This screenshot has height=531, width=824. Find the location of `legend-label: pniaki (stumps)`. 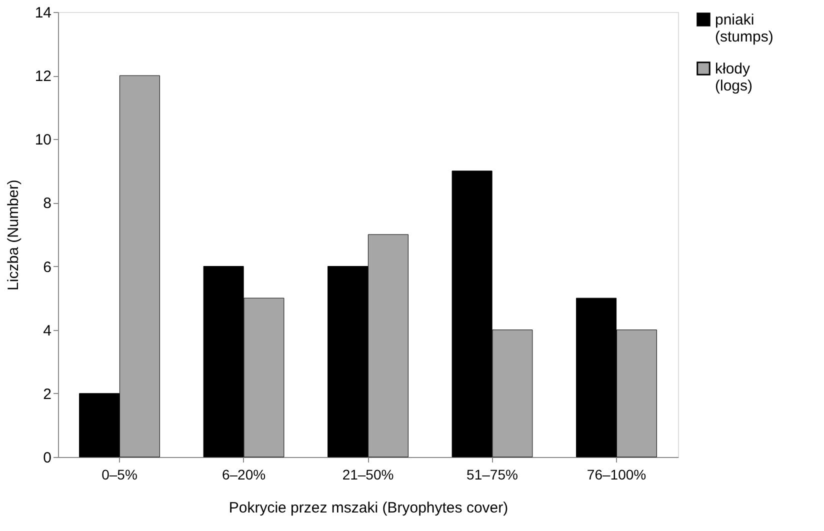

legend-label: pniaki (stumps) is located at coordinates (744, 29).